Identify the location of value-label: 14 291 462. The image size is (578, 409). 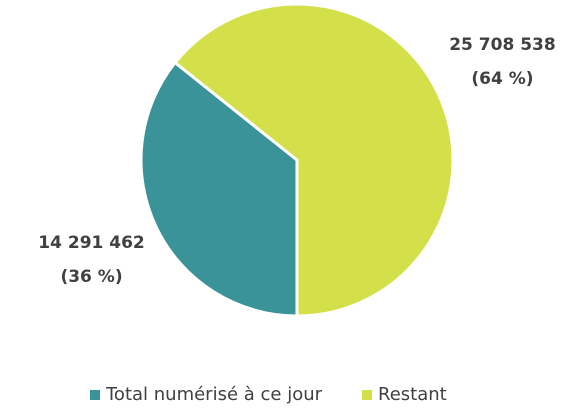
(91, 243).